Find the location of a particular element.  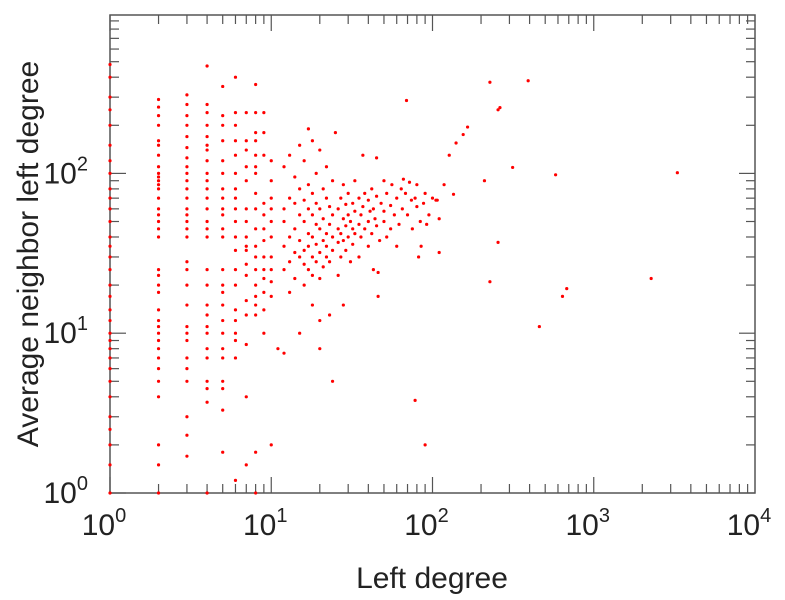

x-tick-label: 103 is located at coordinates (588, 523).